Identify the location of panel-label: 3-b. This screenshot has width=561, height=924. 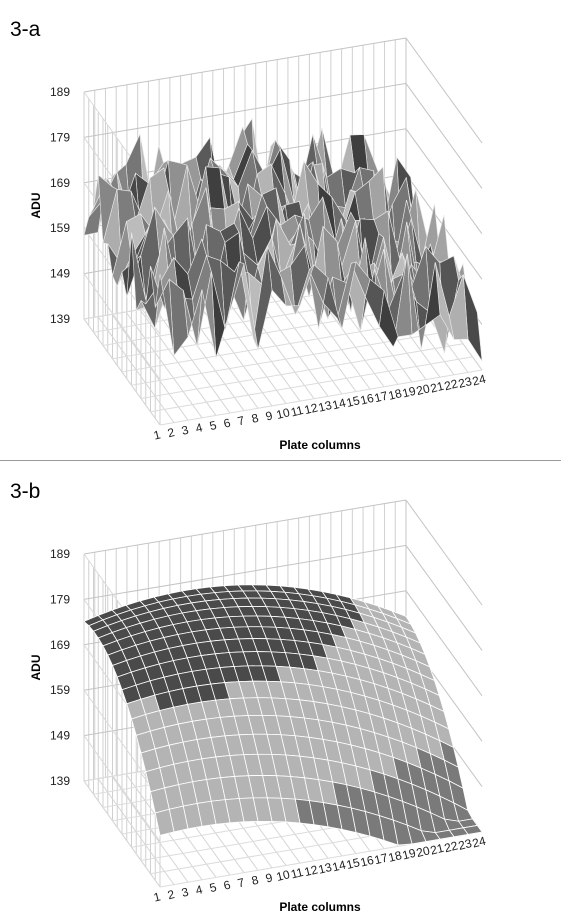
(25, 491).